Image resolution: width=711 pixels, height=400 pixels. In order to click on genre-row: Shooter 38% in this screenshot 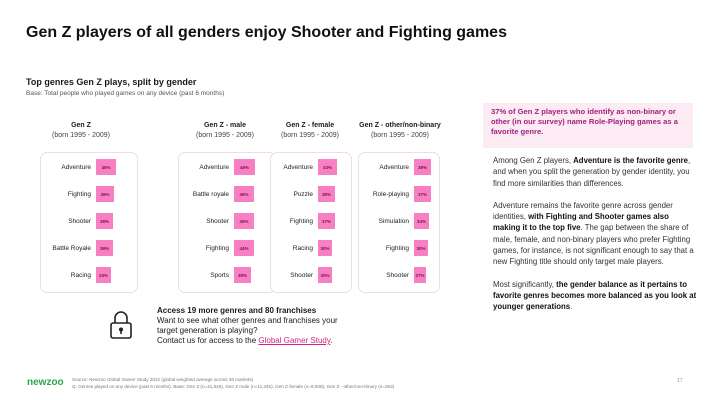, I will do `click(89, 221)`.